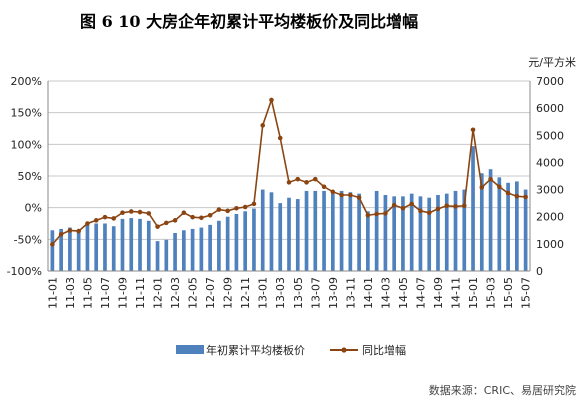  I want to click on x-tick-label: 11-05, so click(87, 293).